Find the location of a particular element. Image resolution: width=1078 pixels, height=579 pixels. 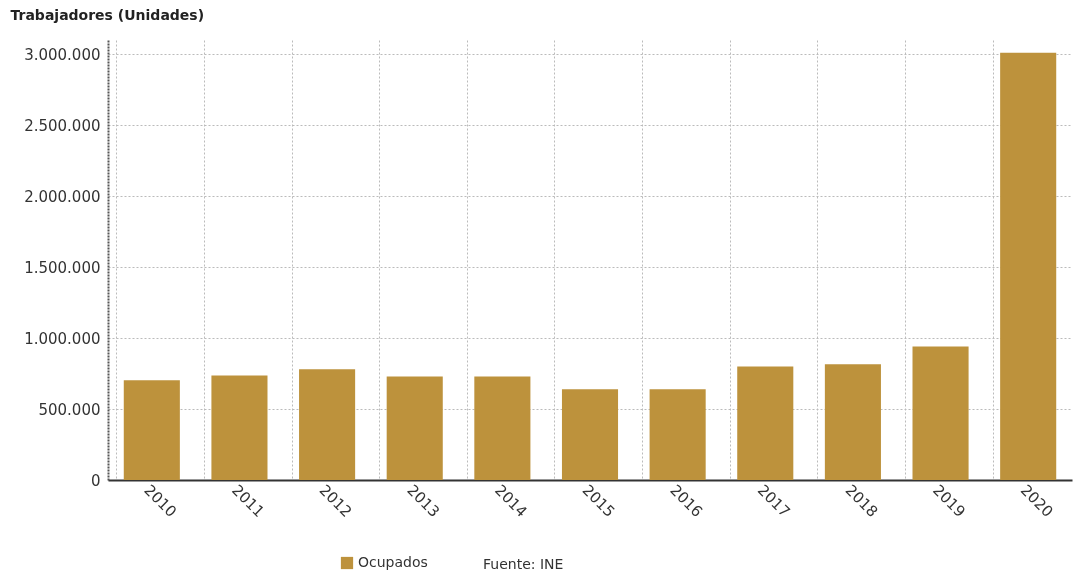

y-tick-label: 3.000.000 is located at coordinates (62, 54).